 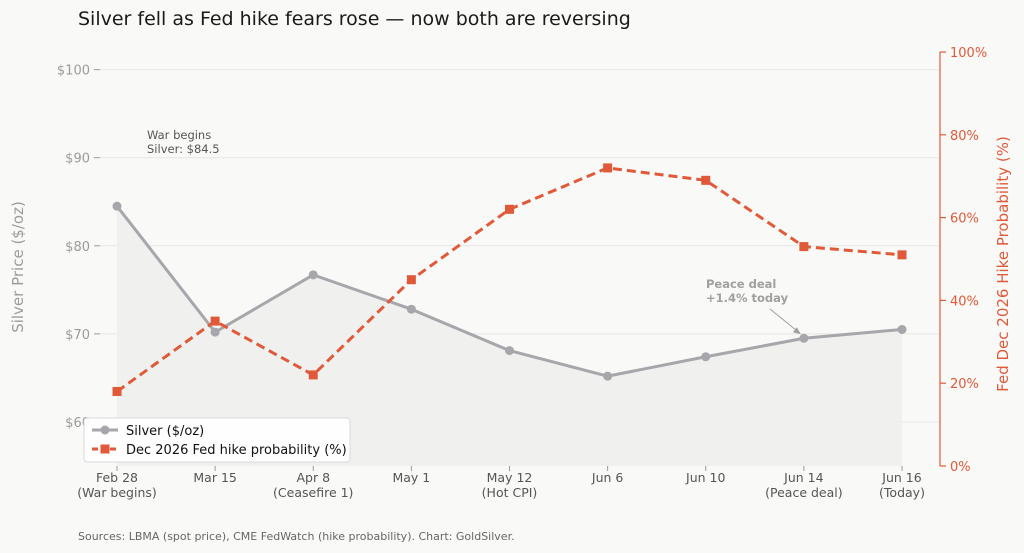 I want to click on x-tick-label: Jun 16, so click(x=901, y=477).